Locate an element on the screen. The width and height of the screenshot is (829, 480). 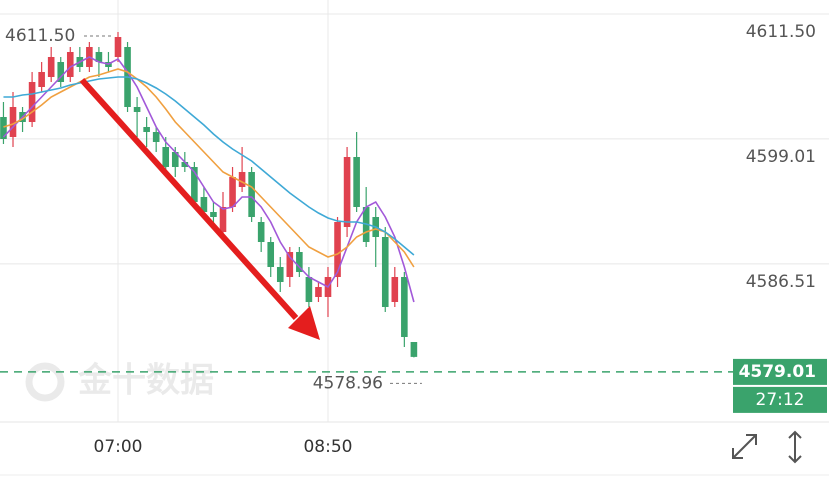
min-label: 4578.96 is located at coordinates (348, 383).